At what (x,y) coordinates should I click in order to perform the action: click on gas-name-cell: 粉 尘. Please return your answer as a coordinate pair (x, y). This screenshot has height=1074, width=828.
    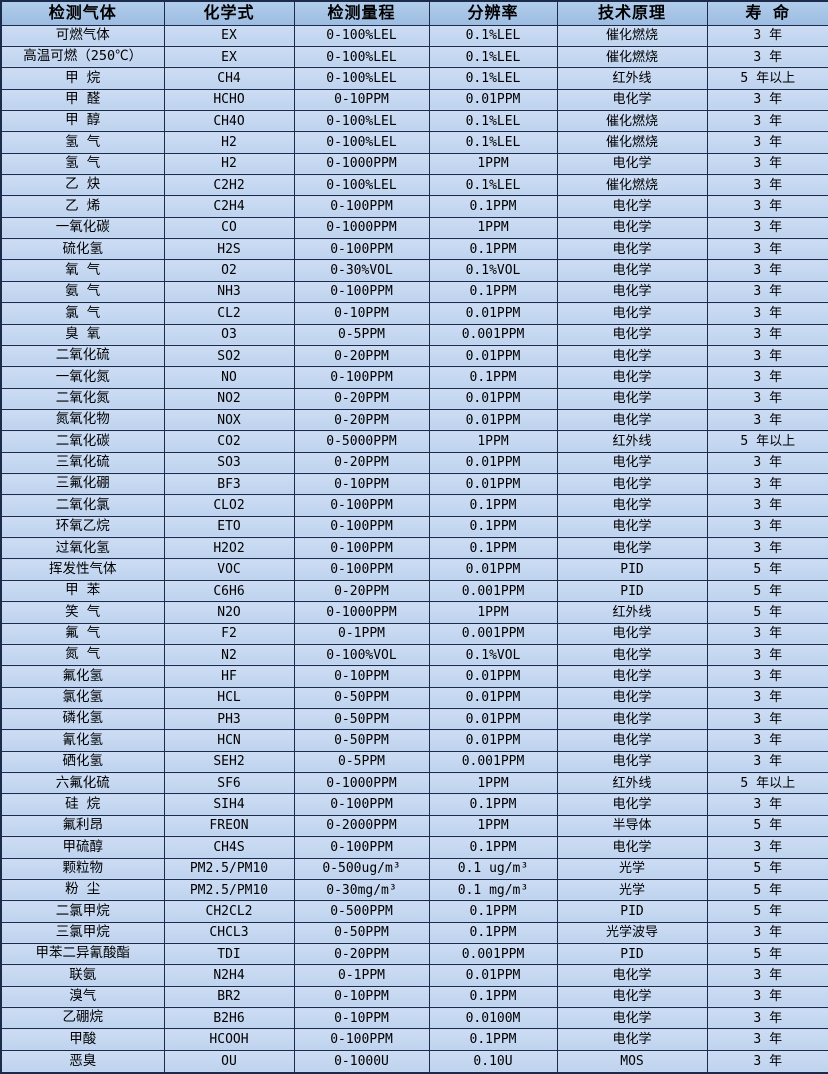
    Looking at the image, I should click on (82, 890).